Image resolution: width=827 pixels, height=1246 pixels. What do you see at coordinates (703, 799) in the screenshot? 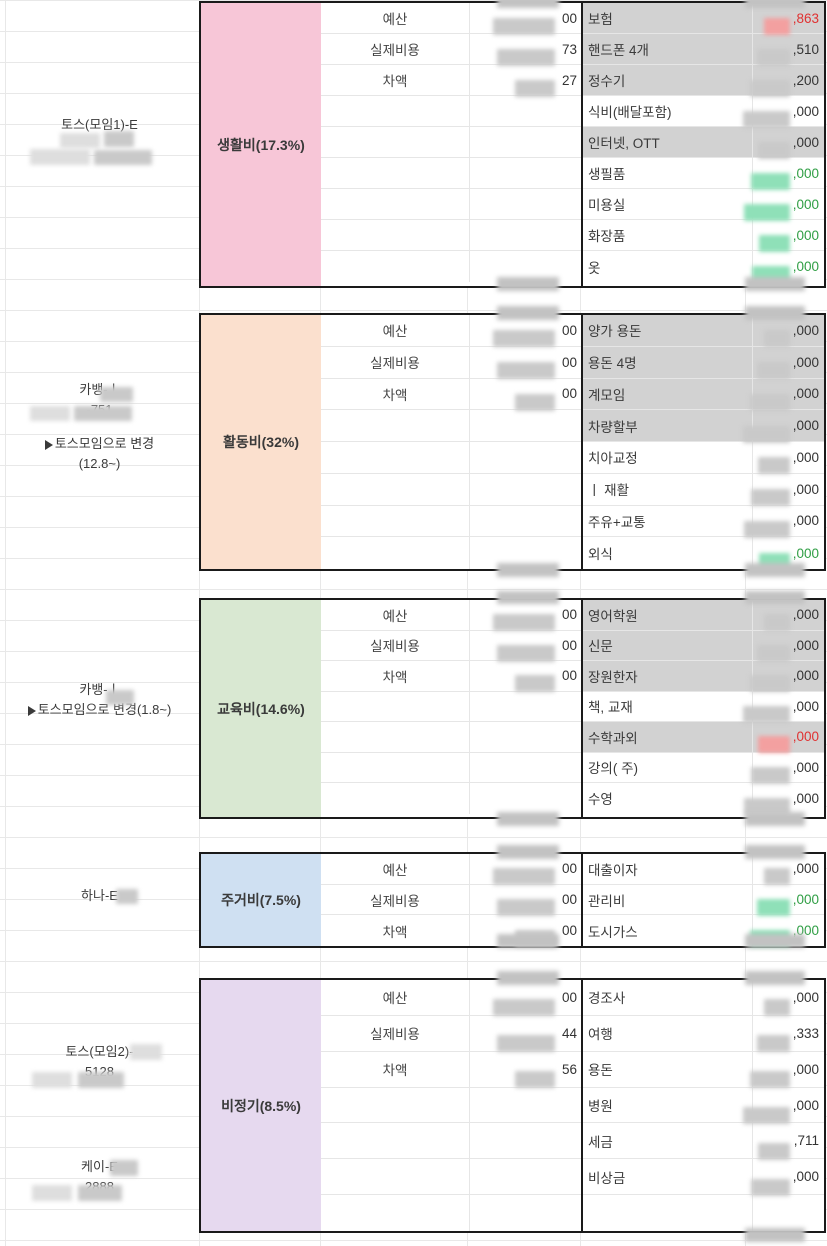
I see `item-row: 수영 ,000` at bounding box center [703, 799].